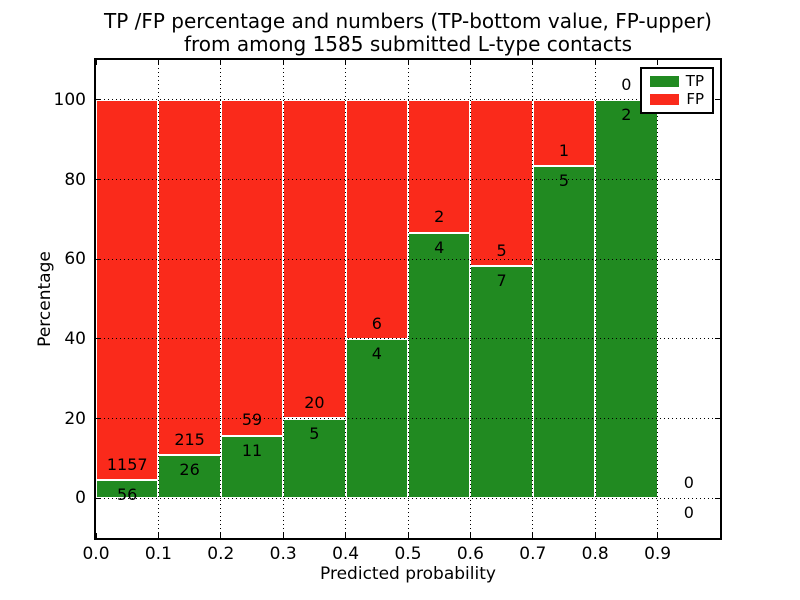  Describe the element at coordinates (658, 554) in the screenshot. I see `x-tick-label: 0.9` at that location.